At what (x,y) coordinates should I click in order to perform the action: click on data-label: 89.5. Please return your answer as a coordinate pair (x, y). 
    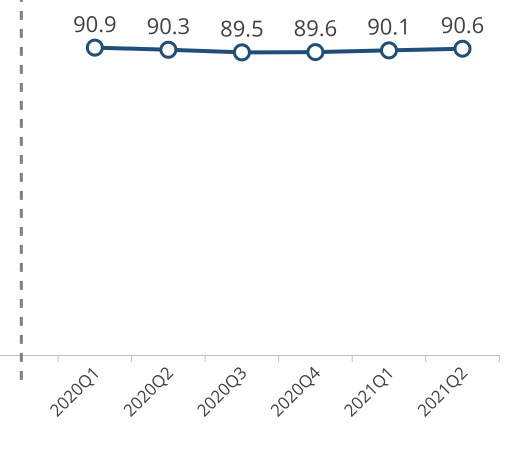
    Looking at the image, I should click on (242, 29).